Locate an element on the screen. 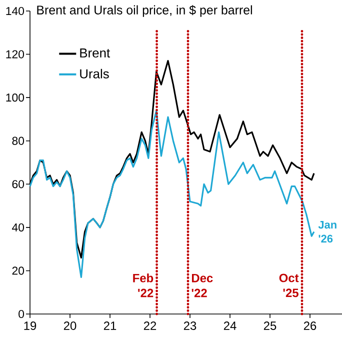 The image size is (342, 342). ref-line-label: Feb '22 is located at coordinates (143, 286).